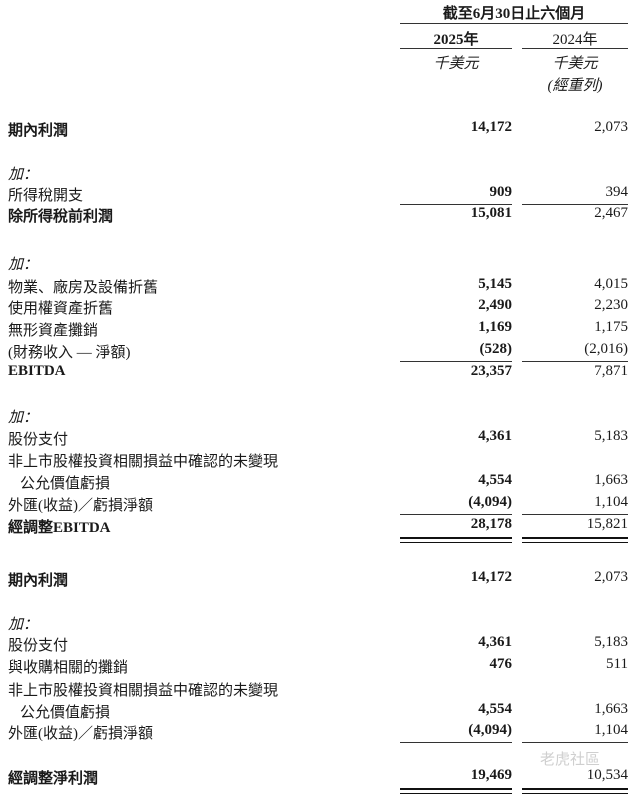  I want to click on value-2024: (2,016), so click(606, 349).